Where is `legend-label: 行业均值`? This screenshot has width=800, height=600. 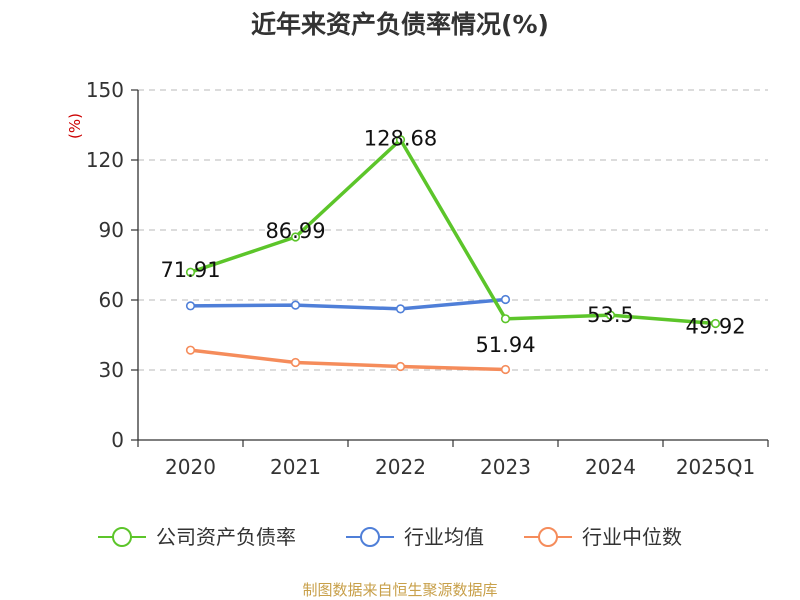 legend-label: 行业均值 is located at coordinates (444, 537).